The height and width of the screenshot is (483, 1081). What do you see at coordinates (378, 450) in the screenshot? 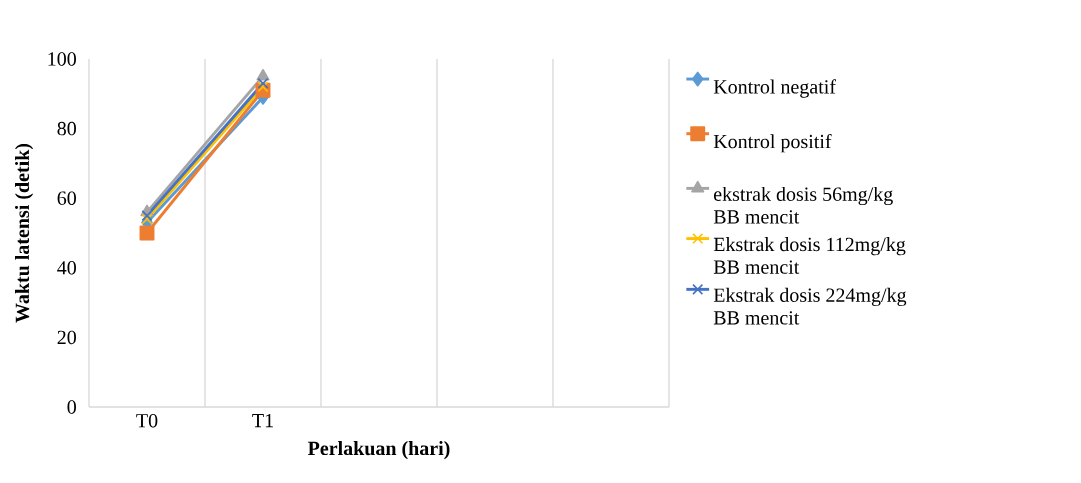
I see `x-axis-title: Perlakuan (hari)` at bounding box center [378, 450].